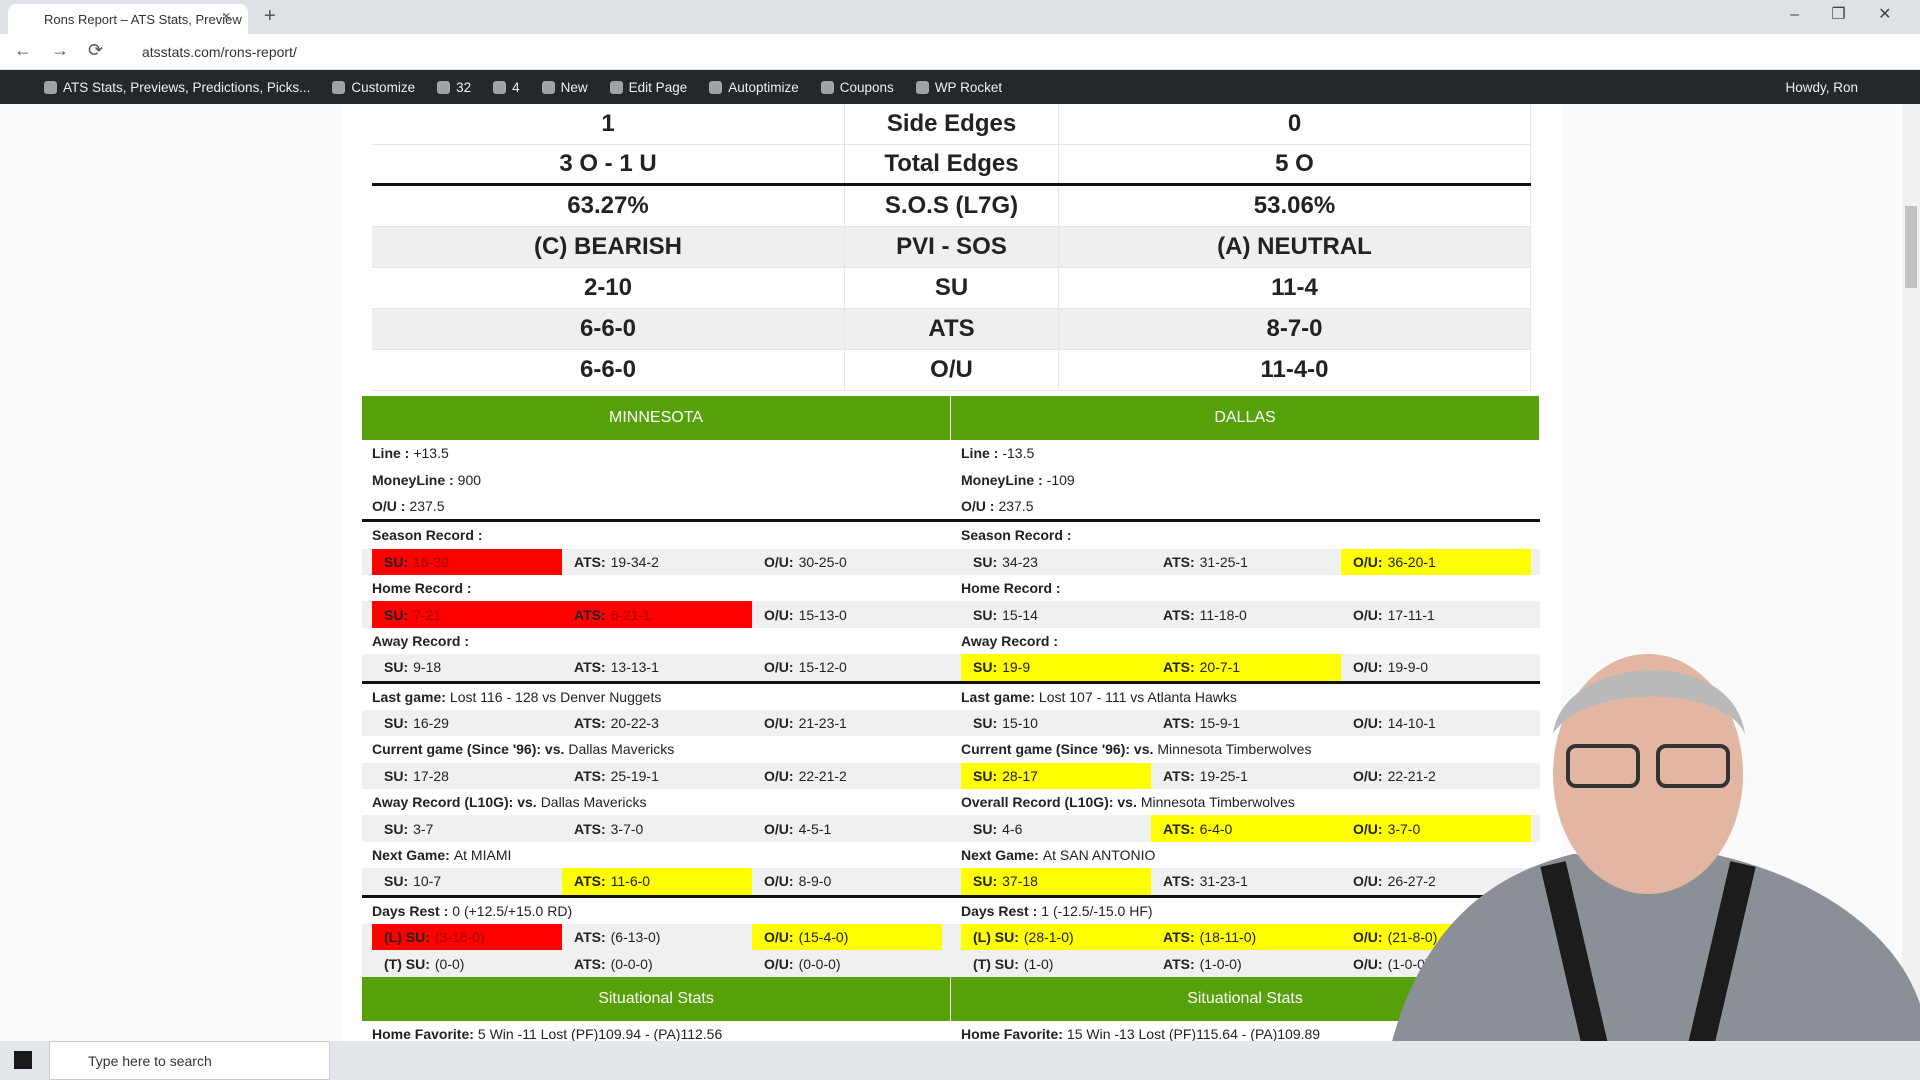  I want to click on admin-item: New, so click(564, 87).